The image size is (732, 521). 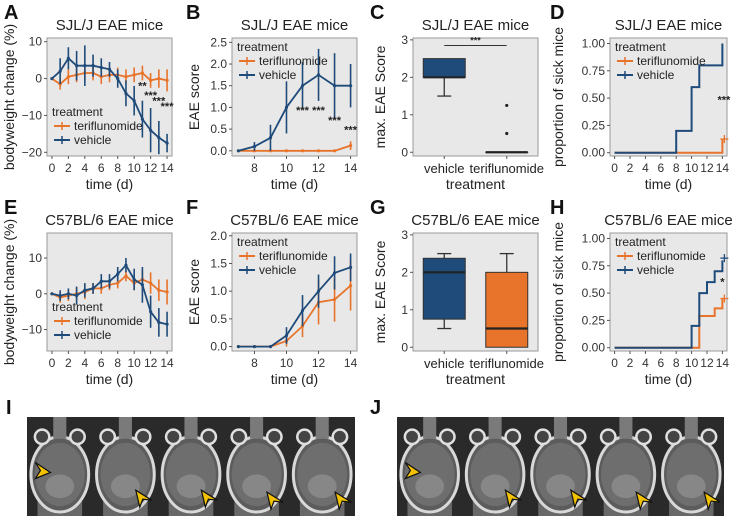 I want to click on x-tick-label: 6, so click(x=101, y=168).